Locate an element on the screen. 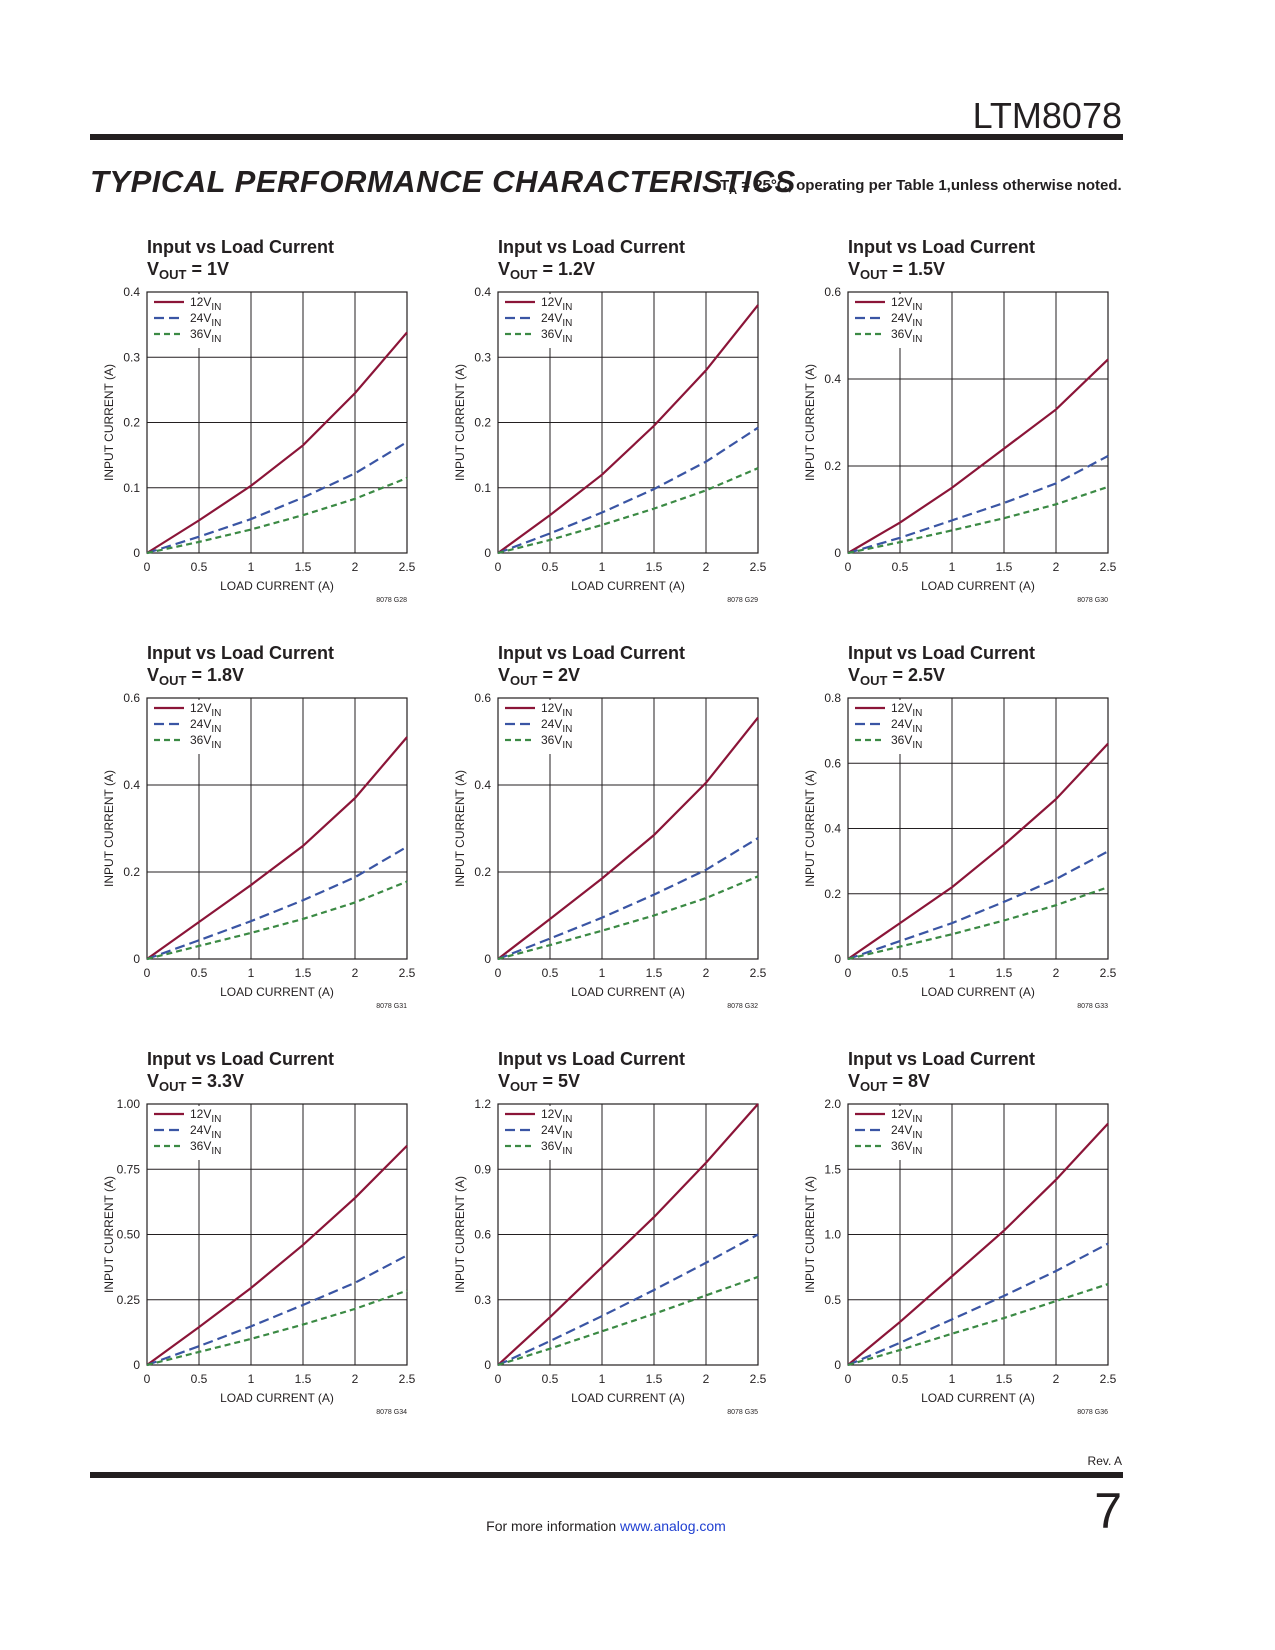 The width and height of the screenshot is (1275, 1650). footer-rule is located at coordinates (606, 1475).